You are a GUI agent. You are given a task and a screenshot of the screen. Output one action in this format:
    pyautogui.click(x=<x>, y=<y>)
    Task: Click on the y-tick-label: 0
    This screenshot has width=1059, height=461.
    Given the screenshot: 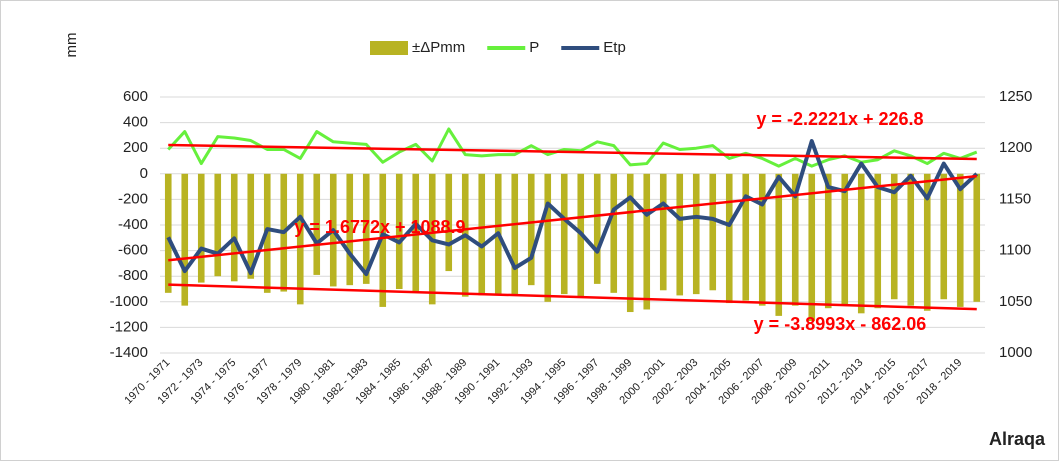 What is the action you would take?
    pyautogui.click(x=144, y=173)
    